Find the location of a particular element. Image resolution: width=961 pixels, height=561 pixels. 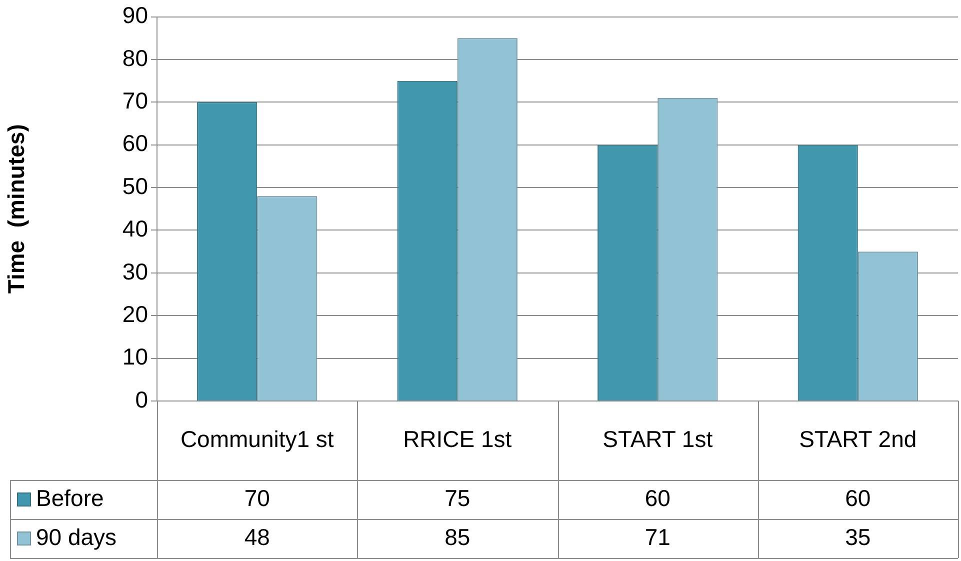

x-tick-label: START 2nd is located at coordinates (858, 439).